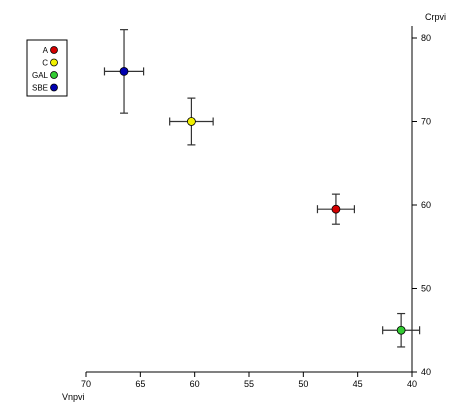 The image size is (450, 416). What do you see at coordinates (46, 50) in the screenshot?
I see `legend-label: A` at bounding box center [46, 50].